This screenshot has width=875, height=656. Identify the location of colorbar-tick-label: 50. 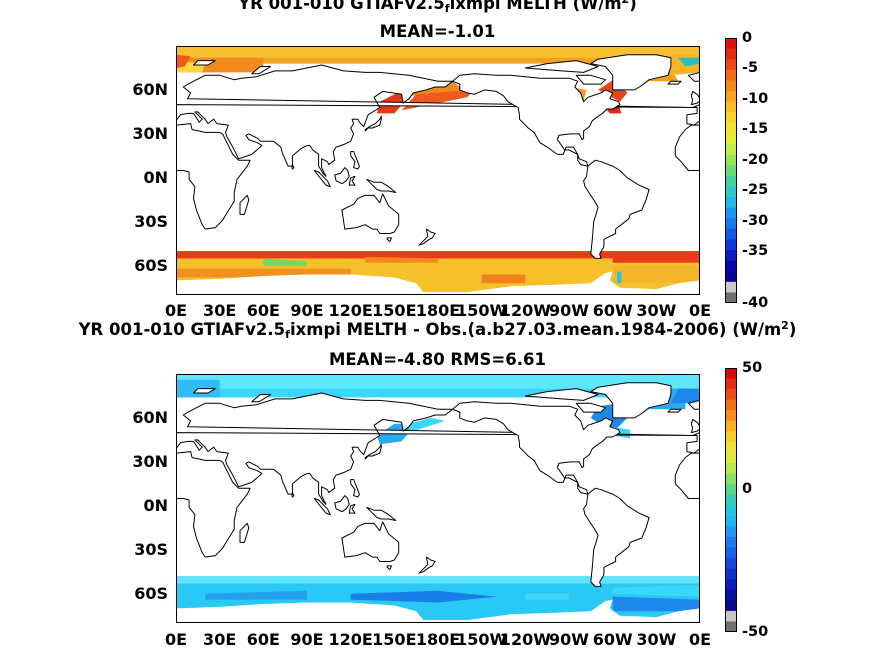
(752, 368).